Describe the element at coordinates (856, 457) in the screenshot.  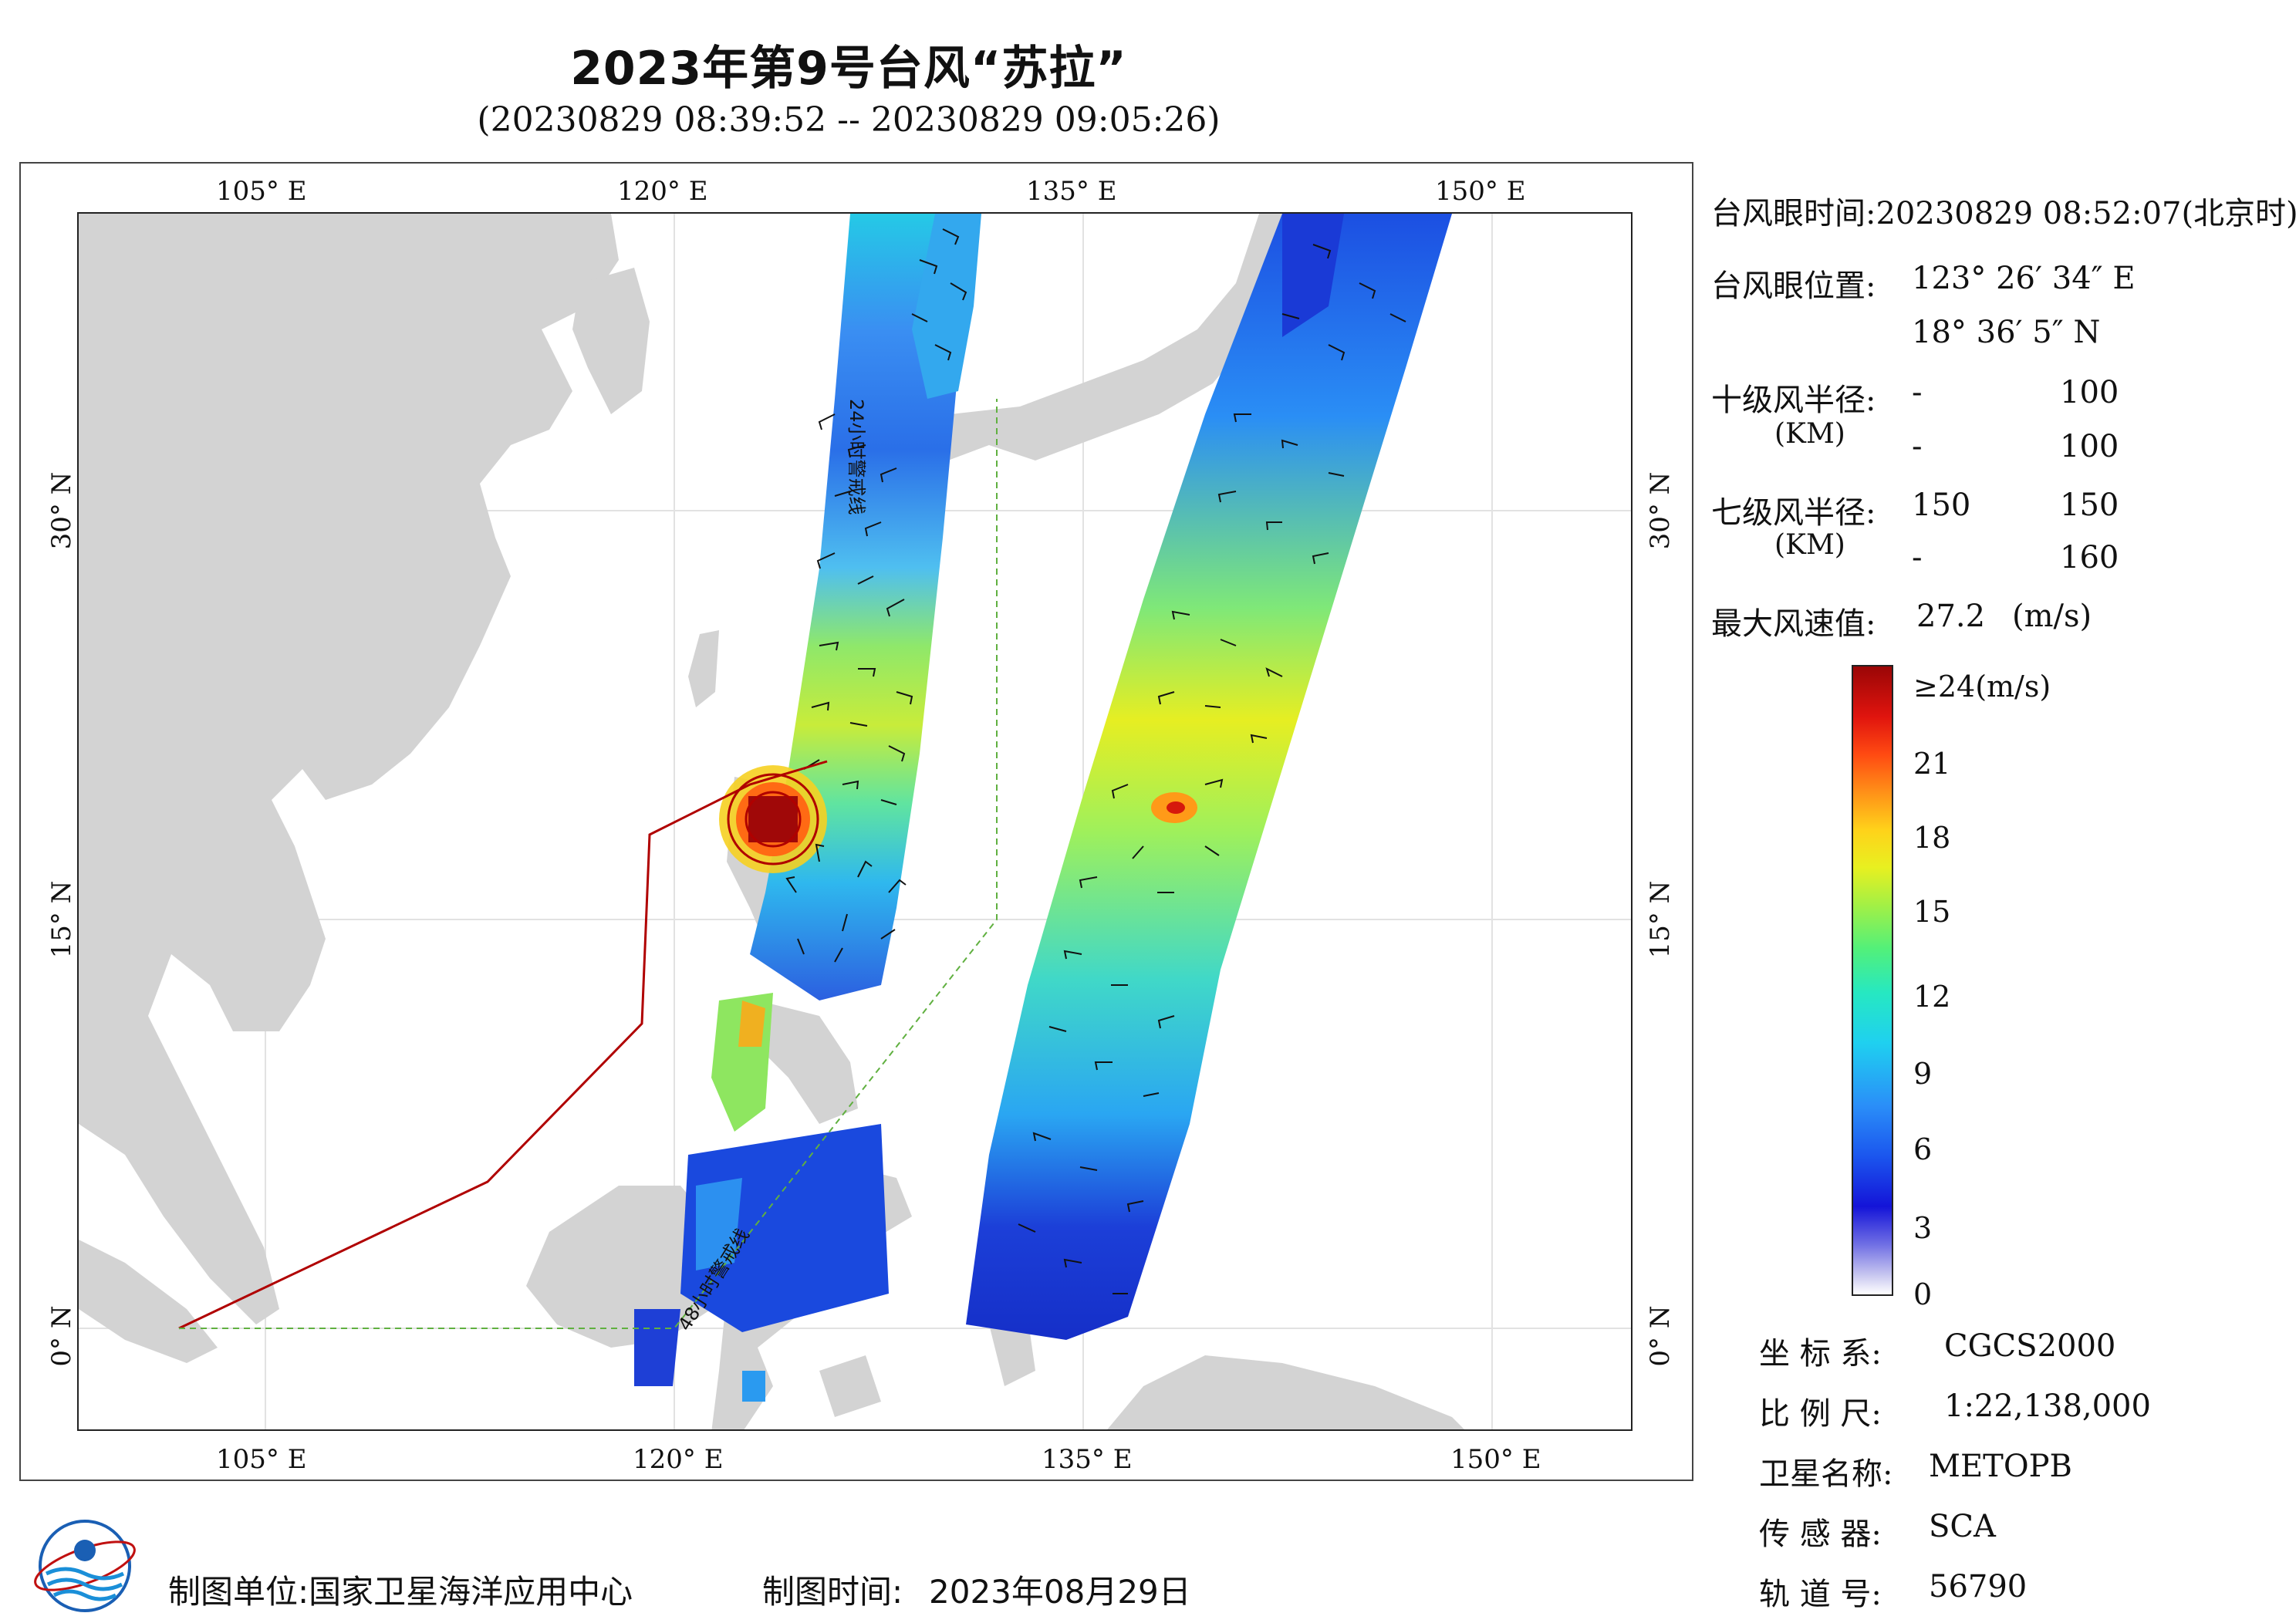
I see `warning-24h-label: 24小时警戒线` at that location.